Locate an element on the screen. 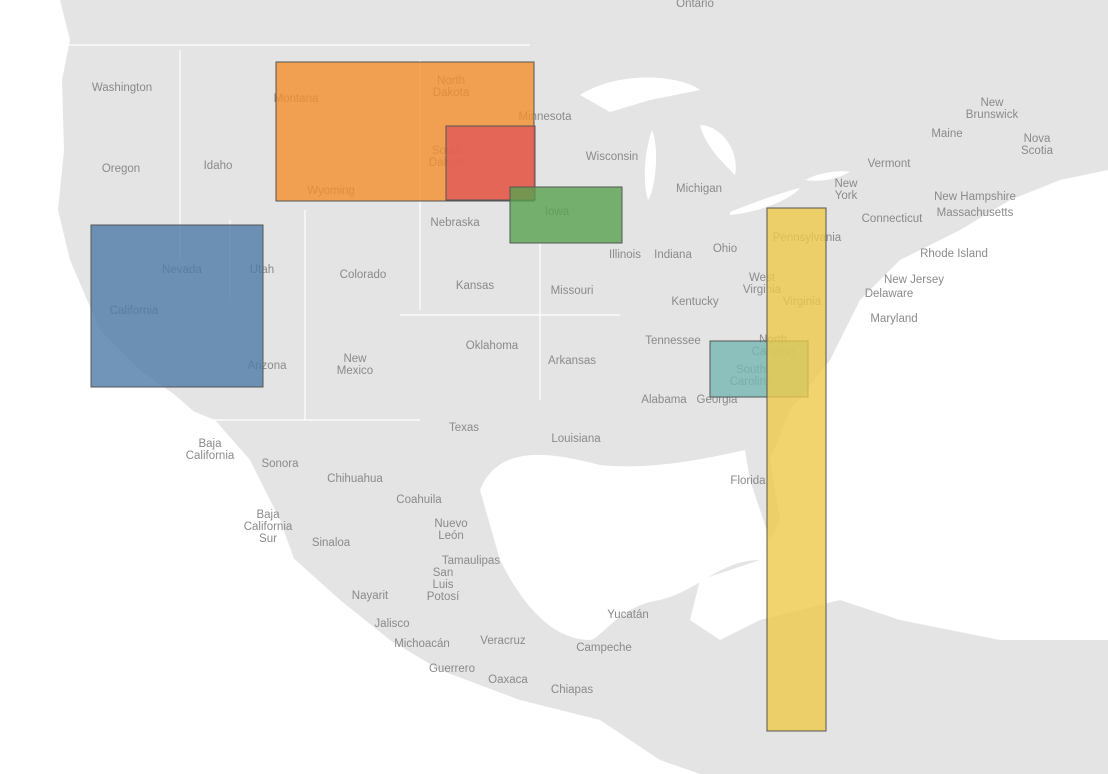  place-label: Michoacán is located at coordinates (422, 644).